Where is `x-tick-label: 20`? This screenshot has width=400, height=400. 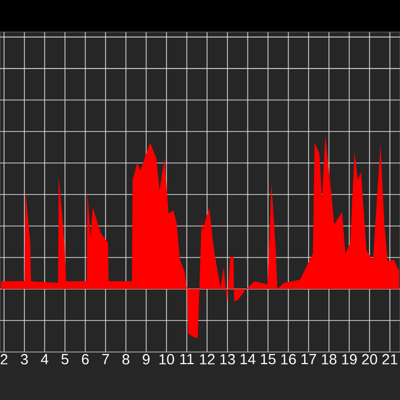 x-tick-label: 20 is located at coordinates (370, 359).